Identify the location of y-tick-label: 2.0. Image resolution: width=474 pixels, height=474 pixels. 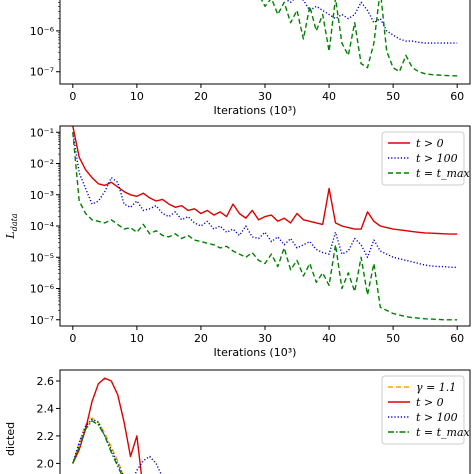
(46, 463).